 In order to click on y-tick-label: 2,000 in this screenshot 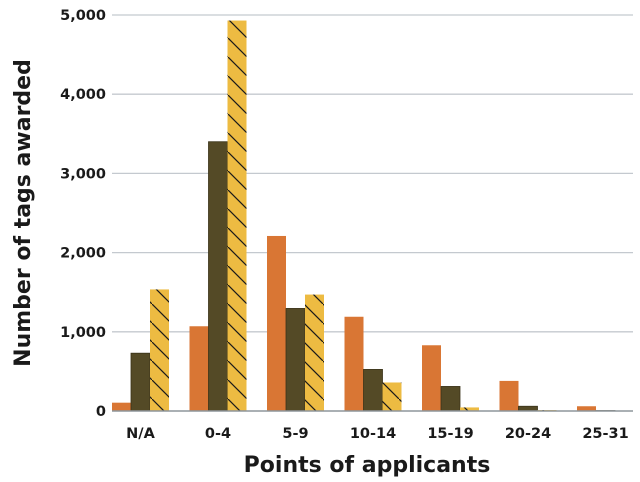, I will do `click(83, 254)`.